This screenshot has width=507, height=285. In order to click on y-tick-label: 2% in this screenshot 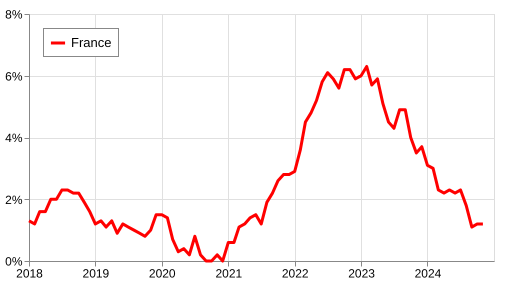, I will do `click(14, 199)`.